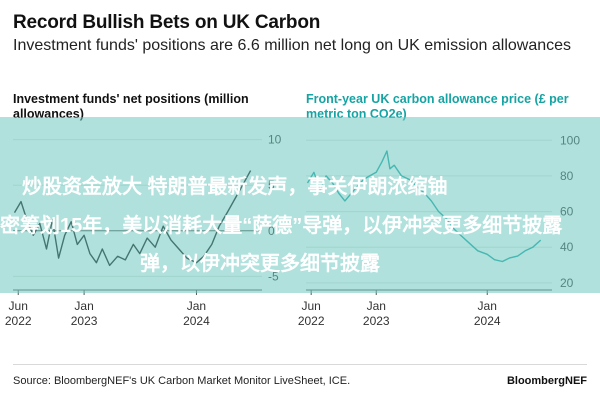  What do you see at coordinates (487, 306) in the screenshot?
I see `right-x-tick-label-2: Jan` at bounding box center [487, 306].